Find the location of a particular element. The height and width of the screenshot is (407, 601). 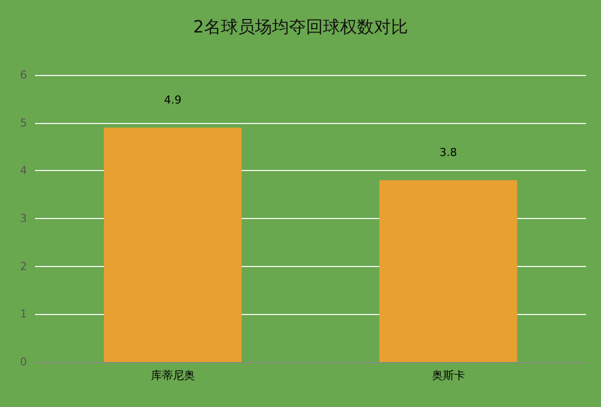

y-tick-label: 2 is located at coordinates (23, 266).